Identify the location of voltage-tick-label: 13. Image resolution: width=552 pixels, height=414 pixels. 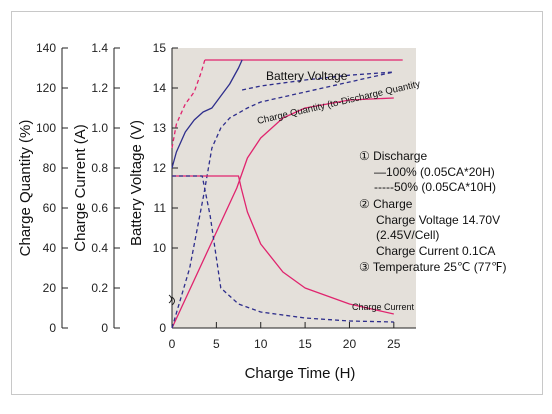
(160, 128).